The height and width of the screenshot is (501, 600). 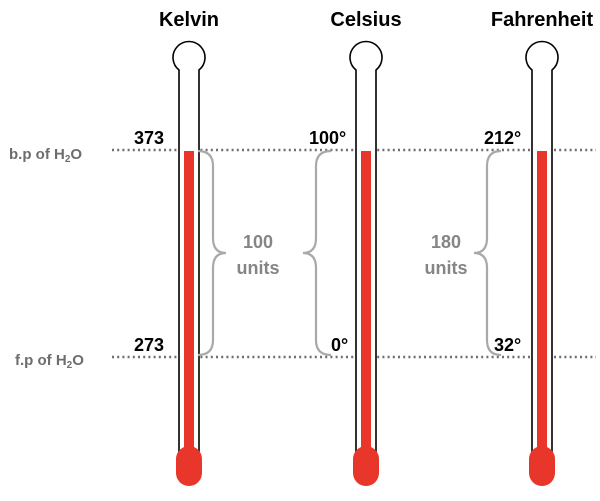 I want to click on celsius-title: Celsius, so click(x=365, y=20).